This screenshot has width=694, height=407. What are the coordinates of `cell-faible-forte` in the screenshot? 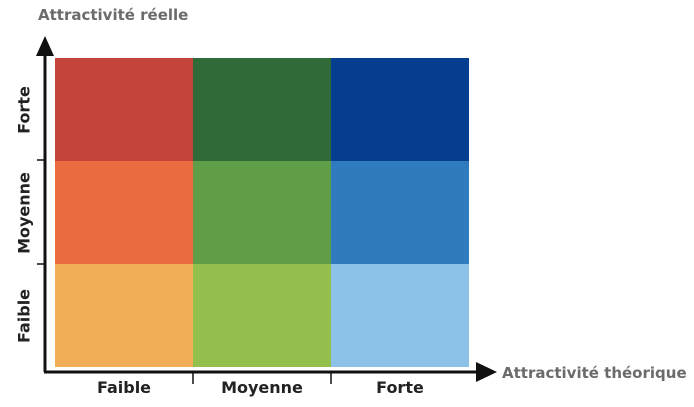 It's located at (400, 315).